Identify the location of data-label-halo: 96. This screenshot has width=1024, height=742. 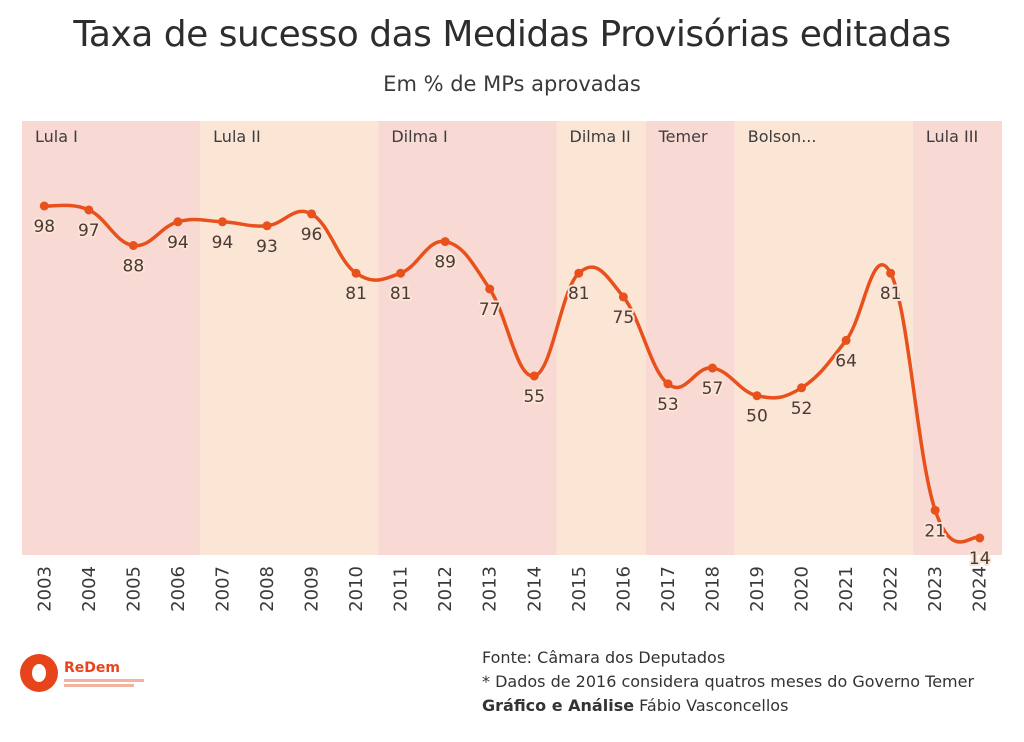
(312, 235).